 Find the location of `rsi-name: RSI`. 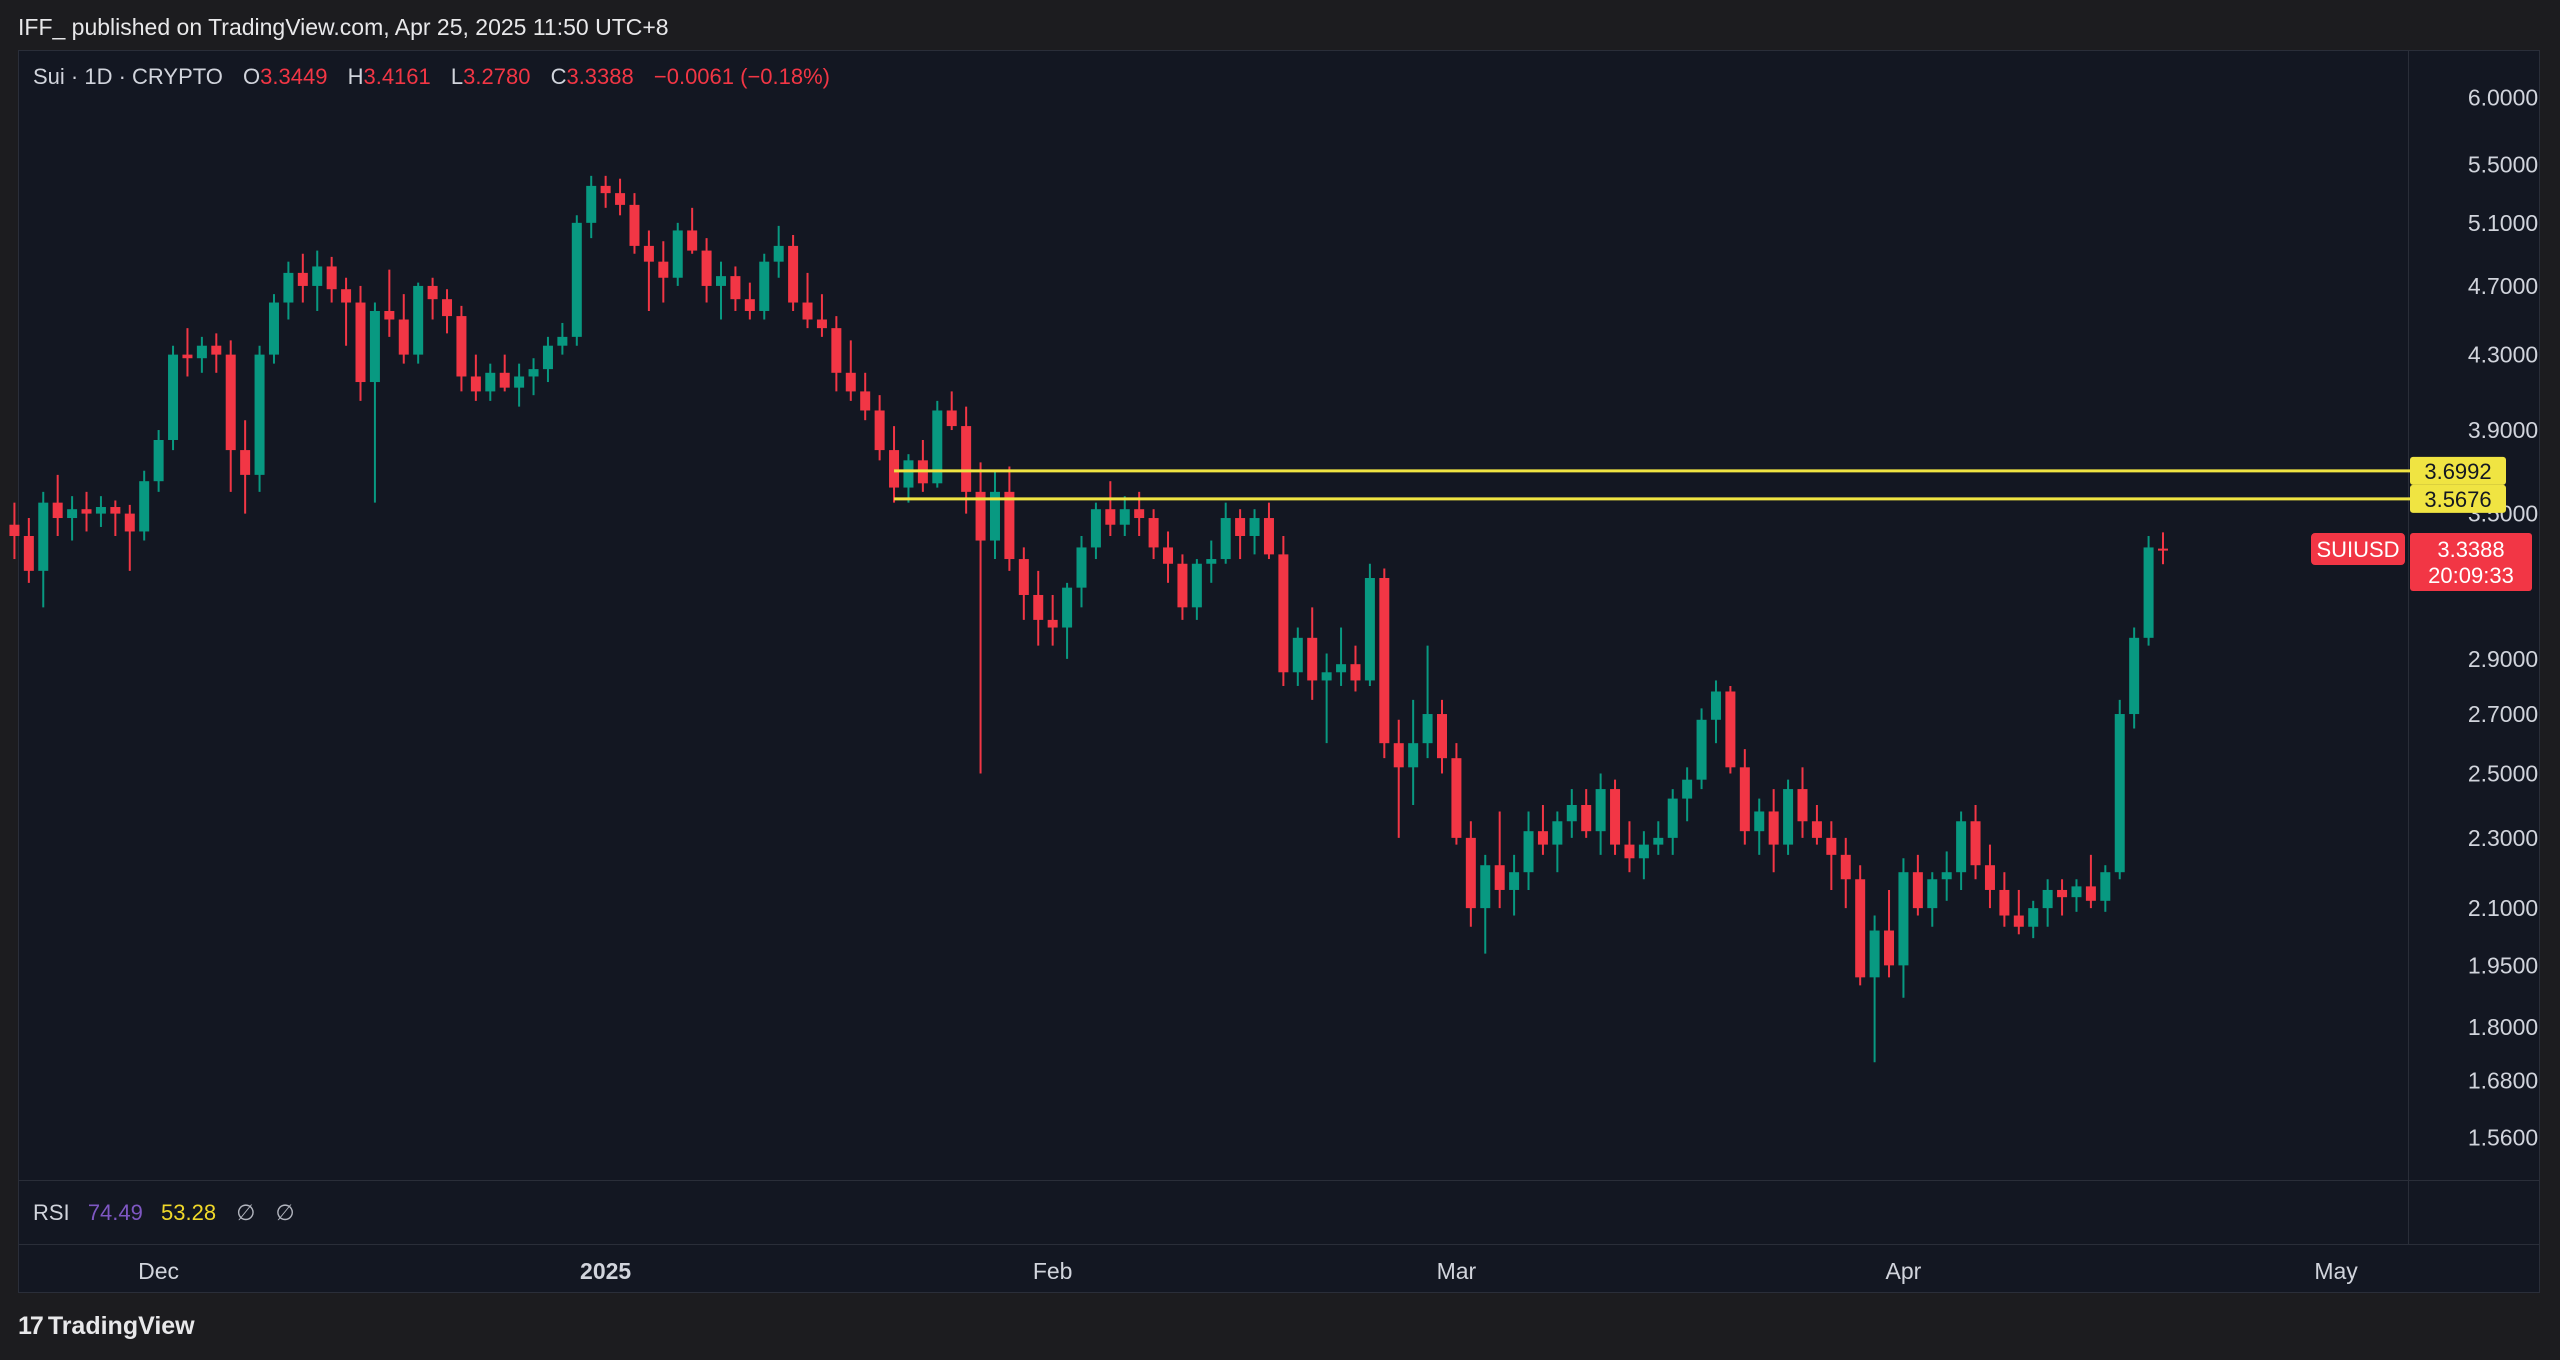

rsi-name: RSI is located at coordinates (51, 1212).